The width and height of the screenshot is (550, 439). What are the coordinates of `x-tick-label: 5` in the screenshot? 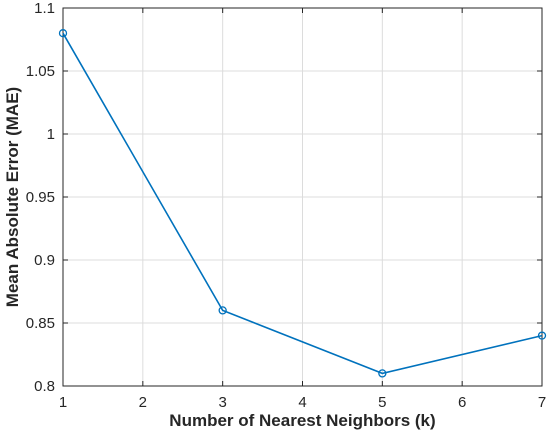 It's located at (382, 402).